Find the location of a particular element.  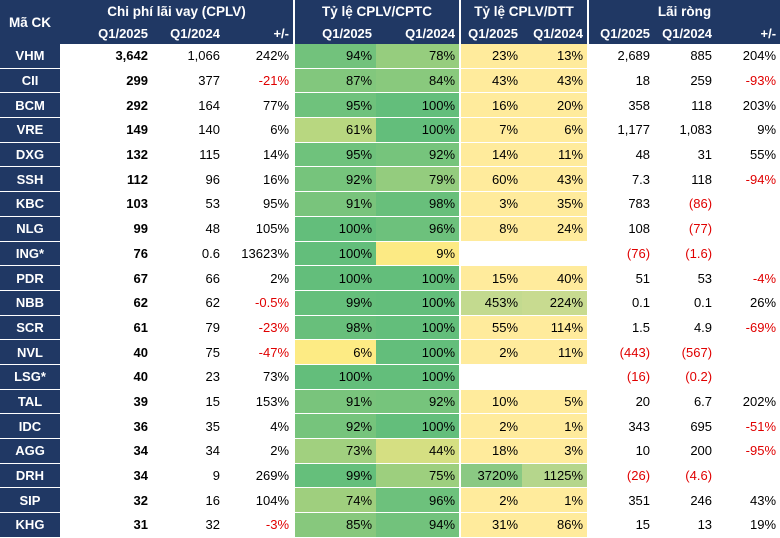

cptc-q1-2024-cell: 100% is located at coordinates (418, 377).